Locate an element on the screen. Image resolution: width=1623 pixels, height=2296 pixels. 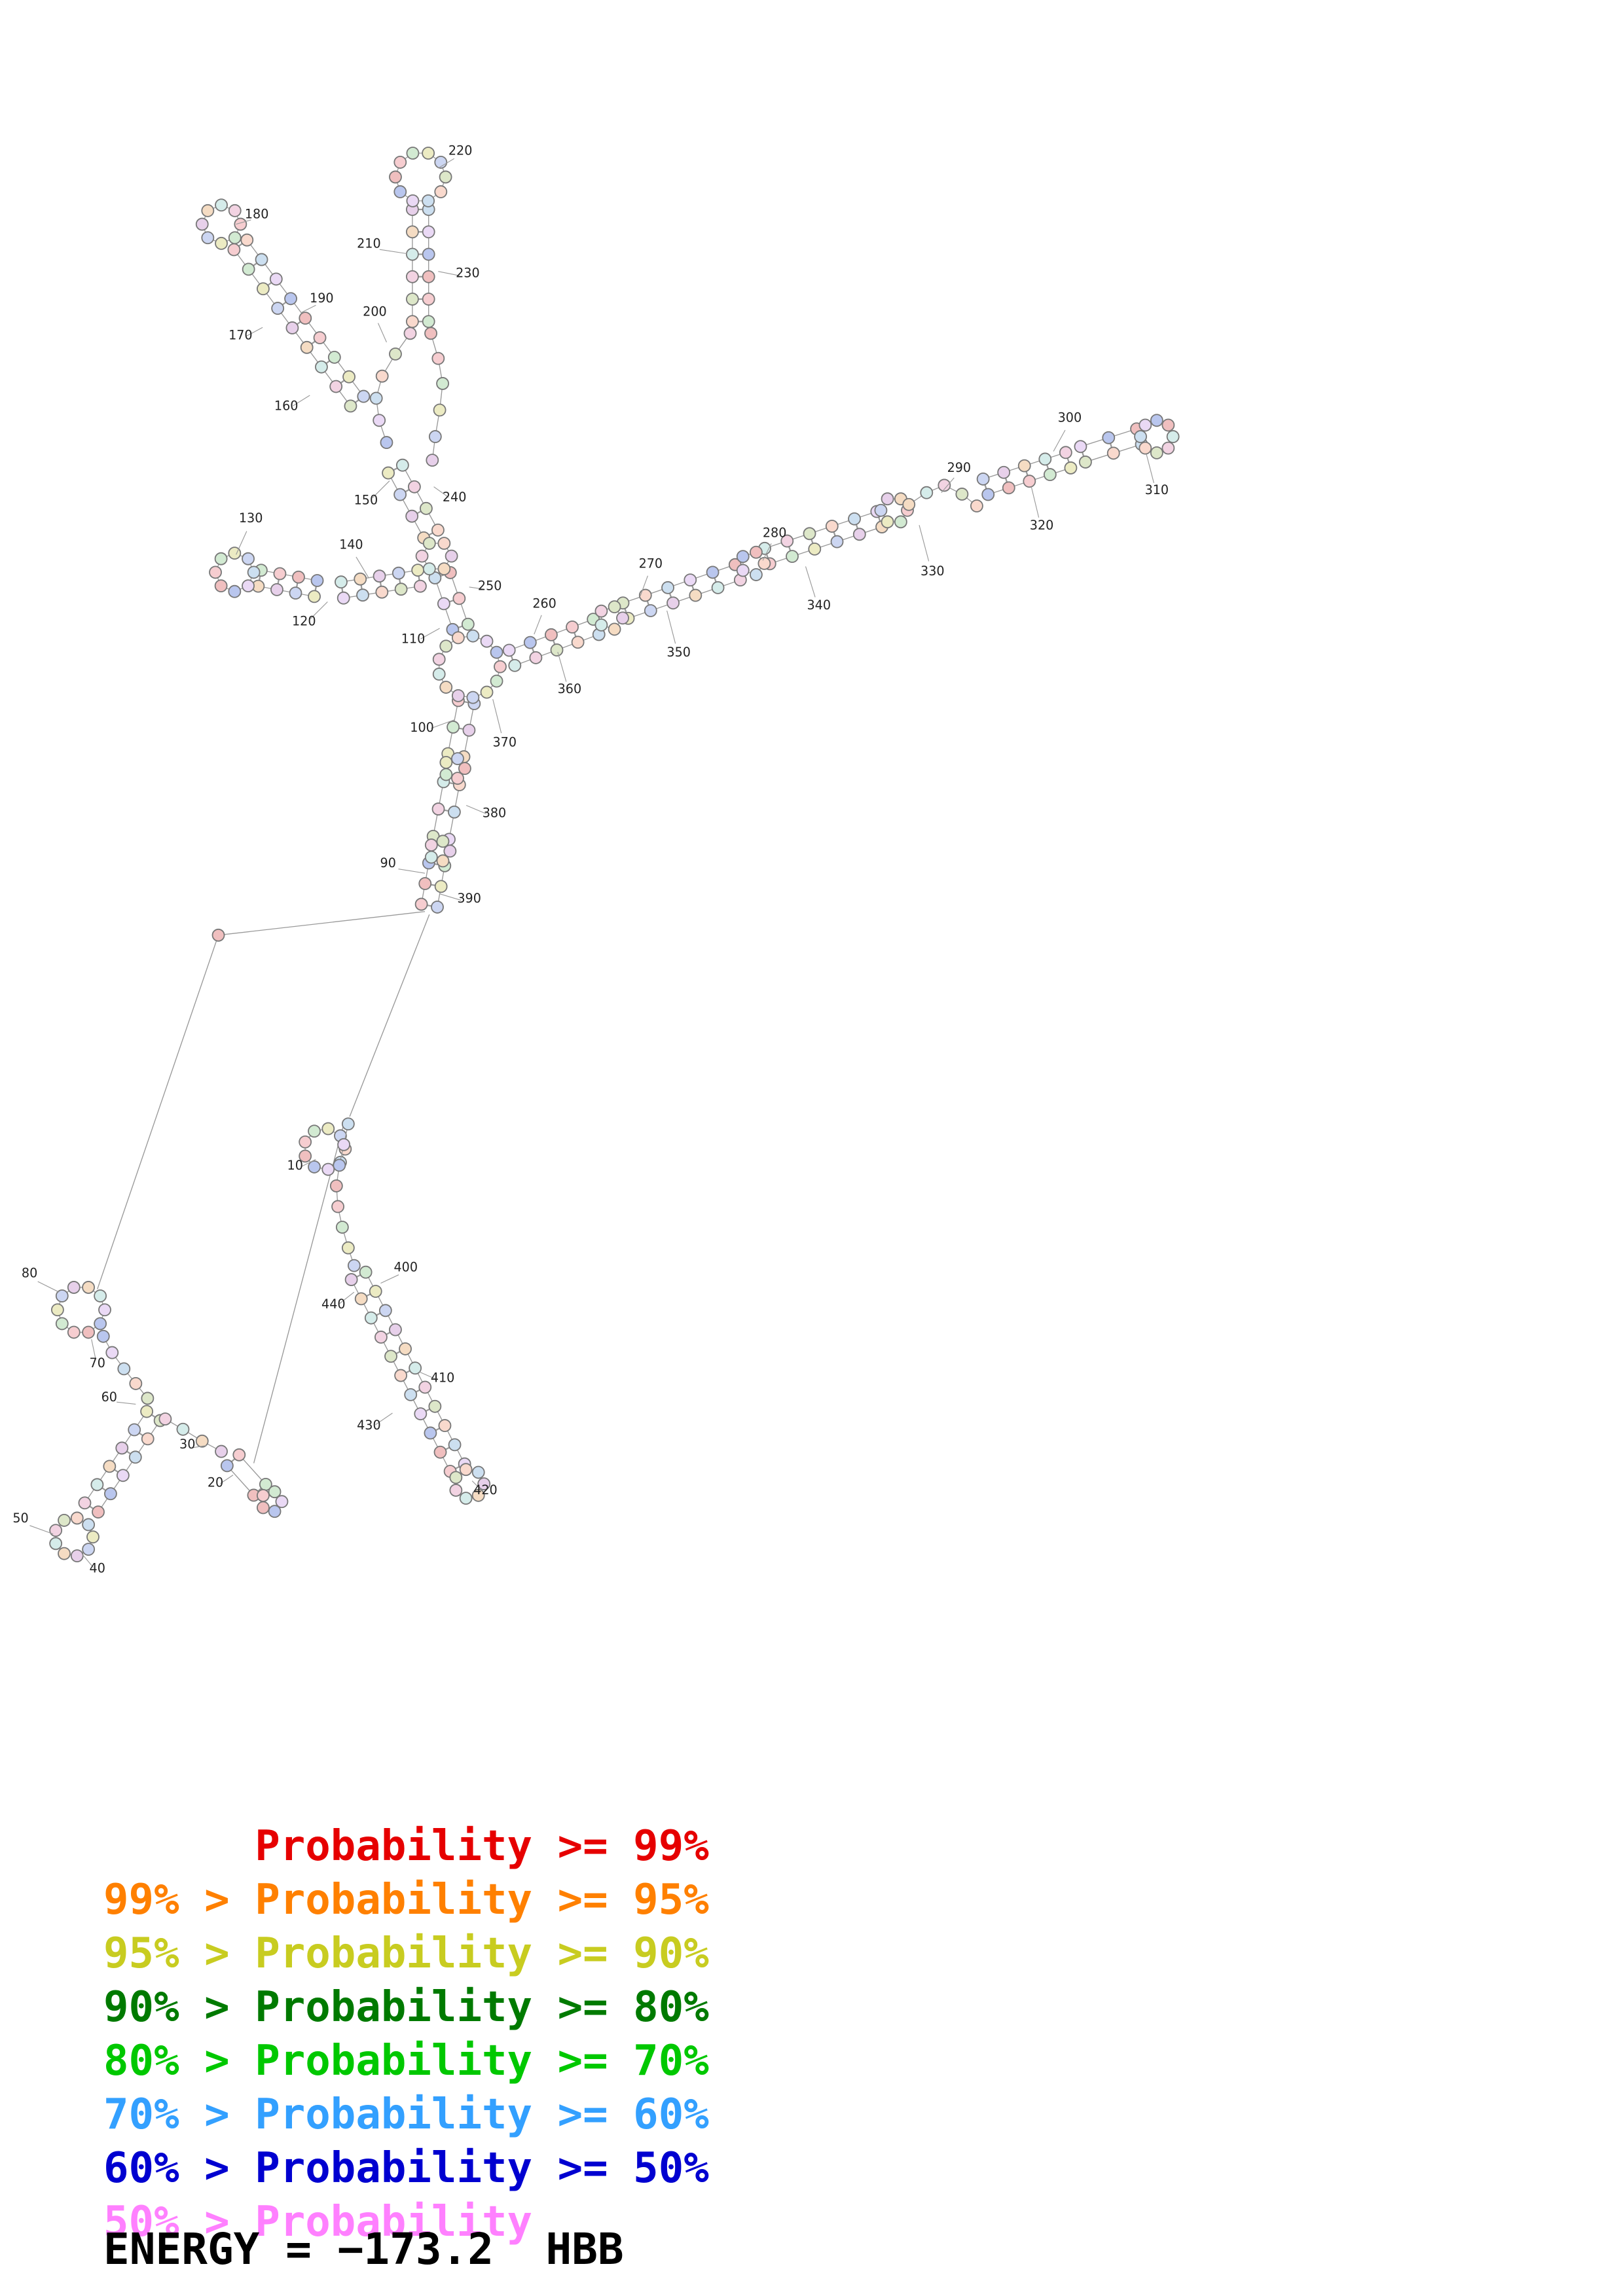
position-label: 400 is located at coordinates (405, 1267).